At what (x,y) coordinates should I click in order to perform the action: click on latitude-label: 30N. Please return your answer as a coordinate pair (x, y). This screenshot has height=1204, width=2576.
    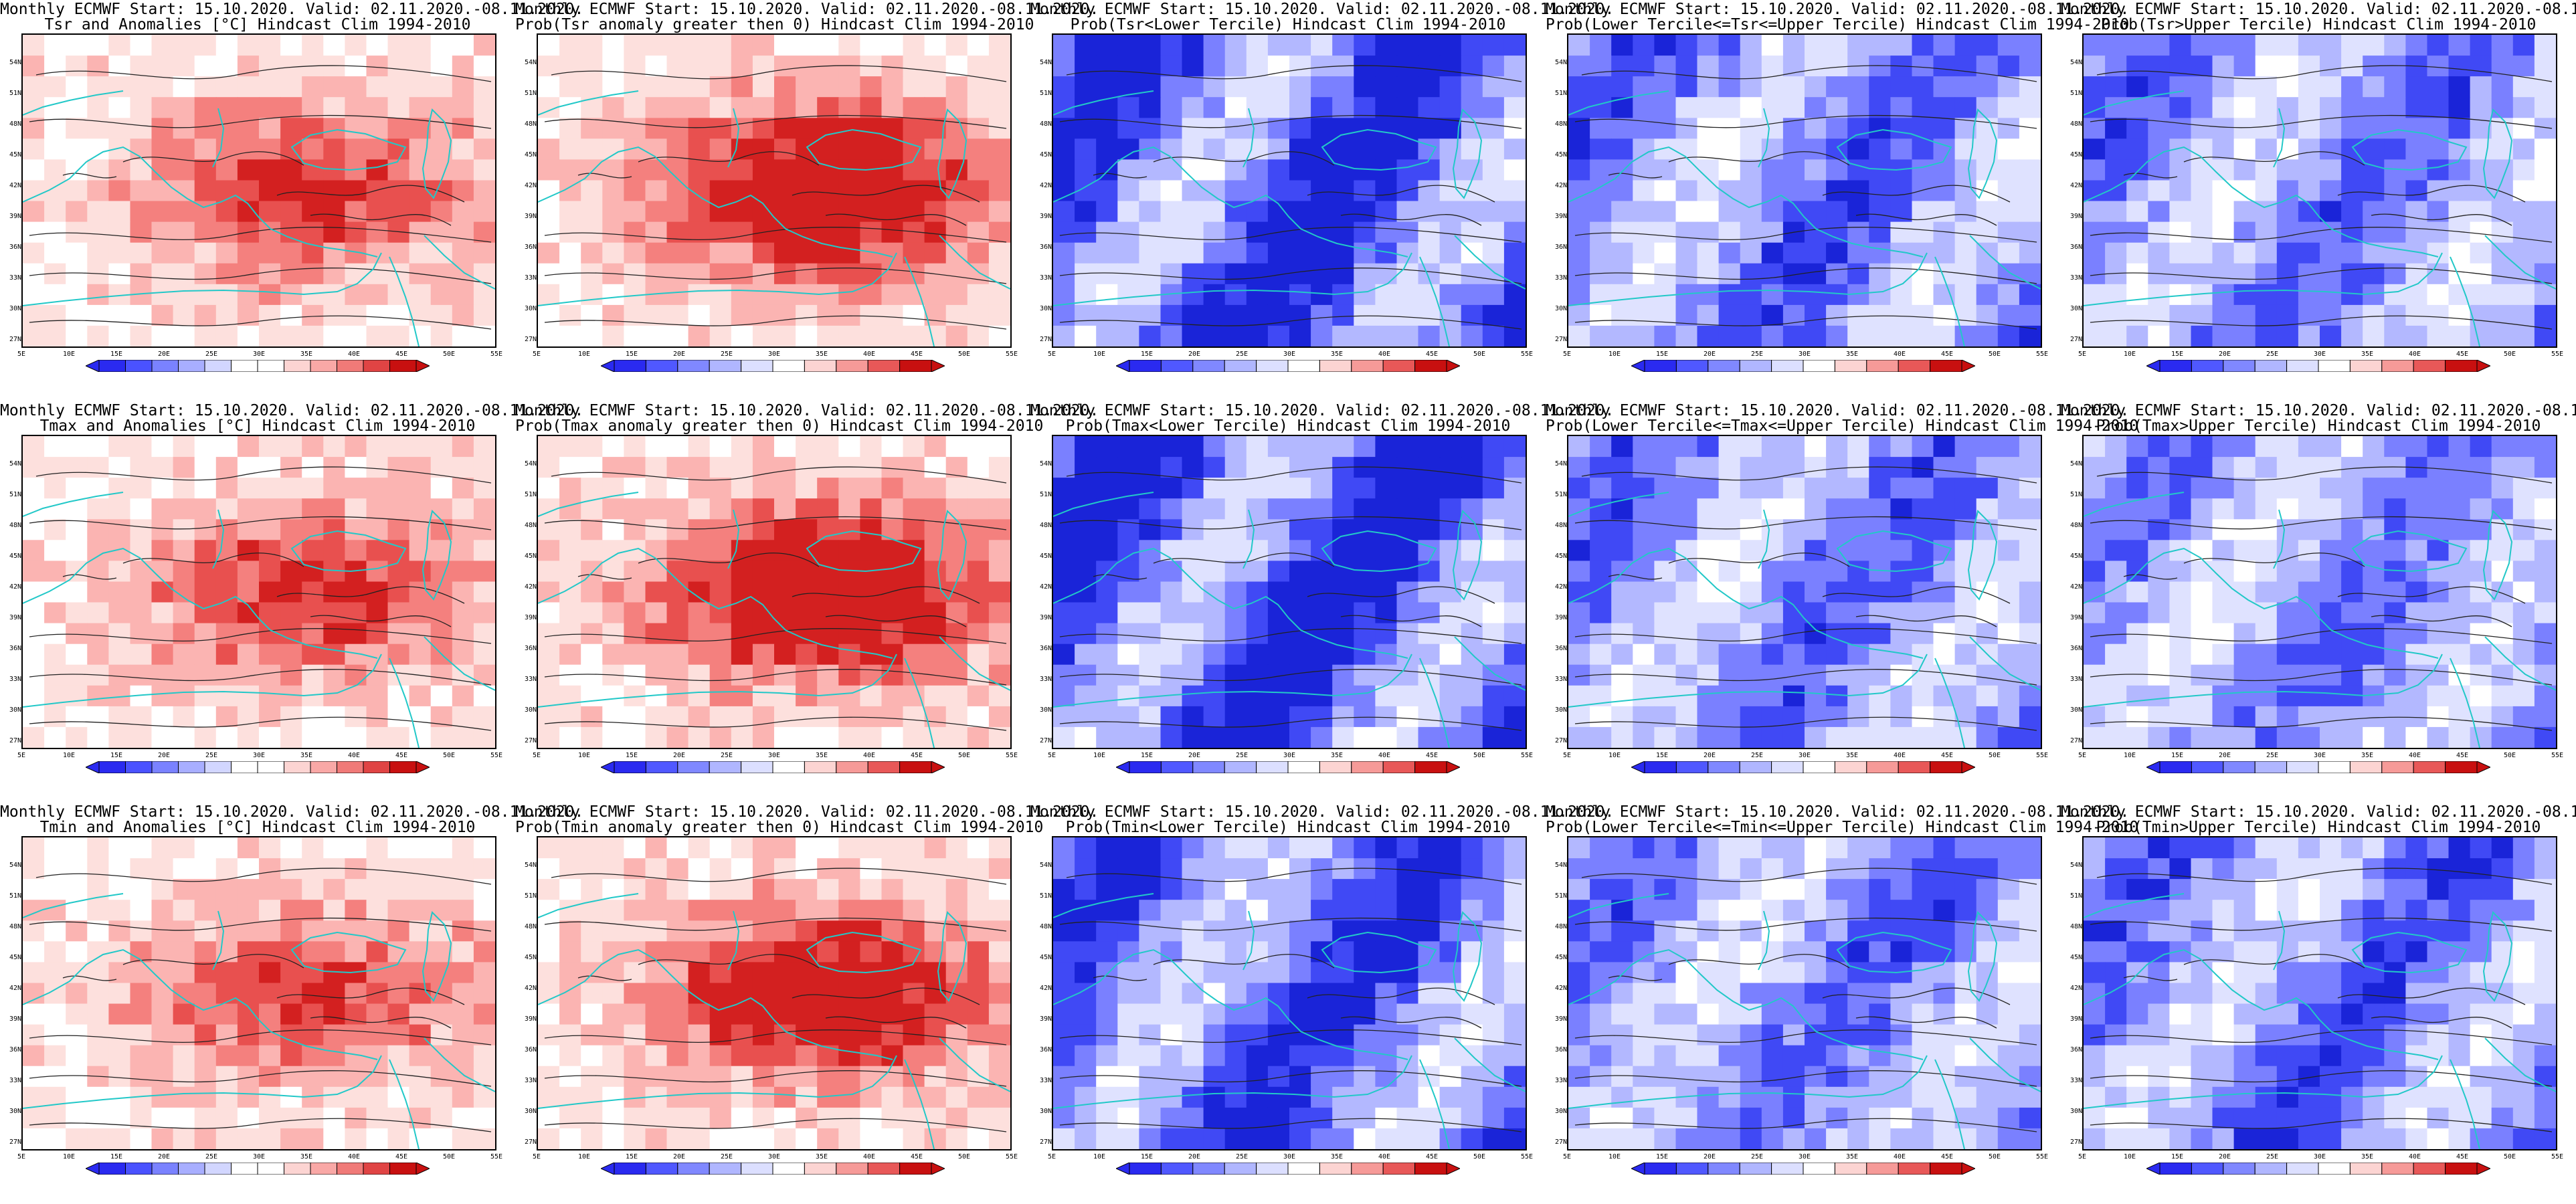
    Looking at the image, I should click on (1560, 710).